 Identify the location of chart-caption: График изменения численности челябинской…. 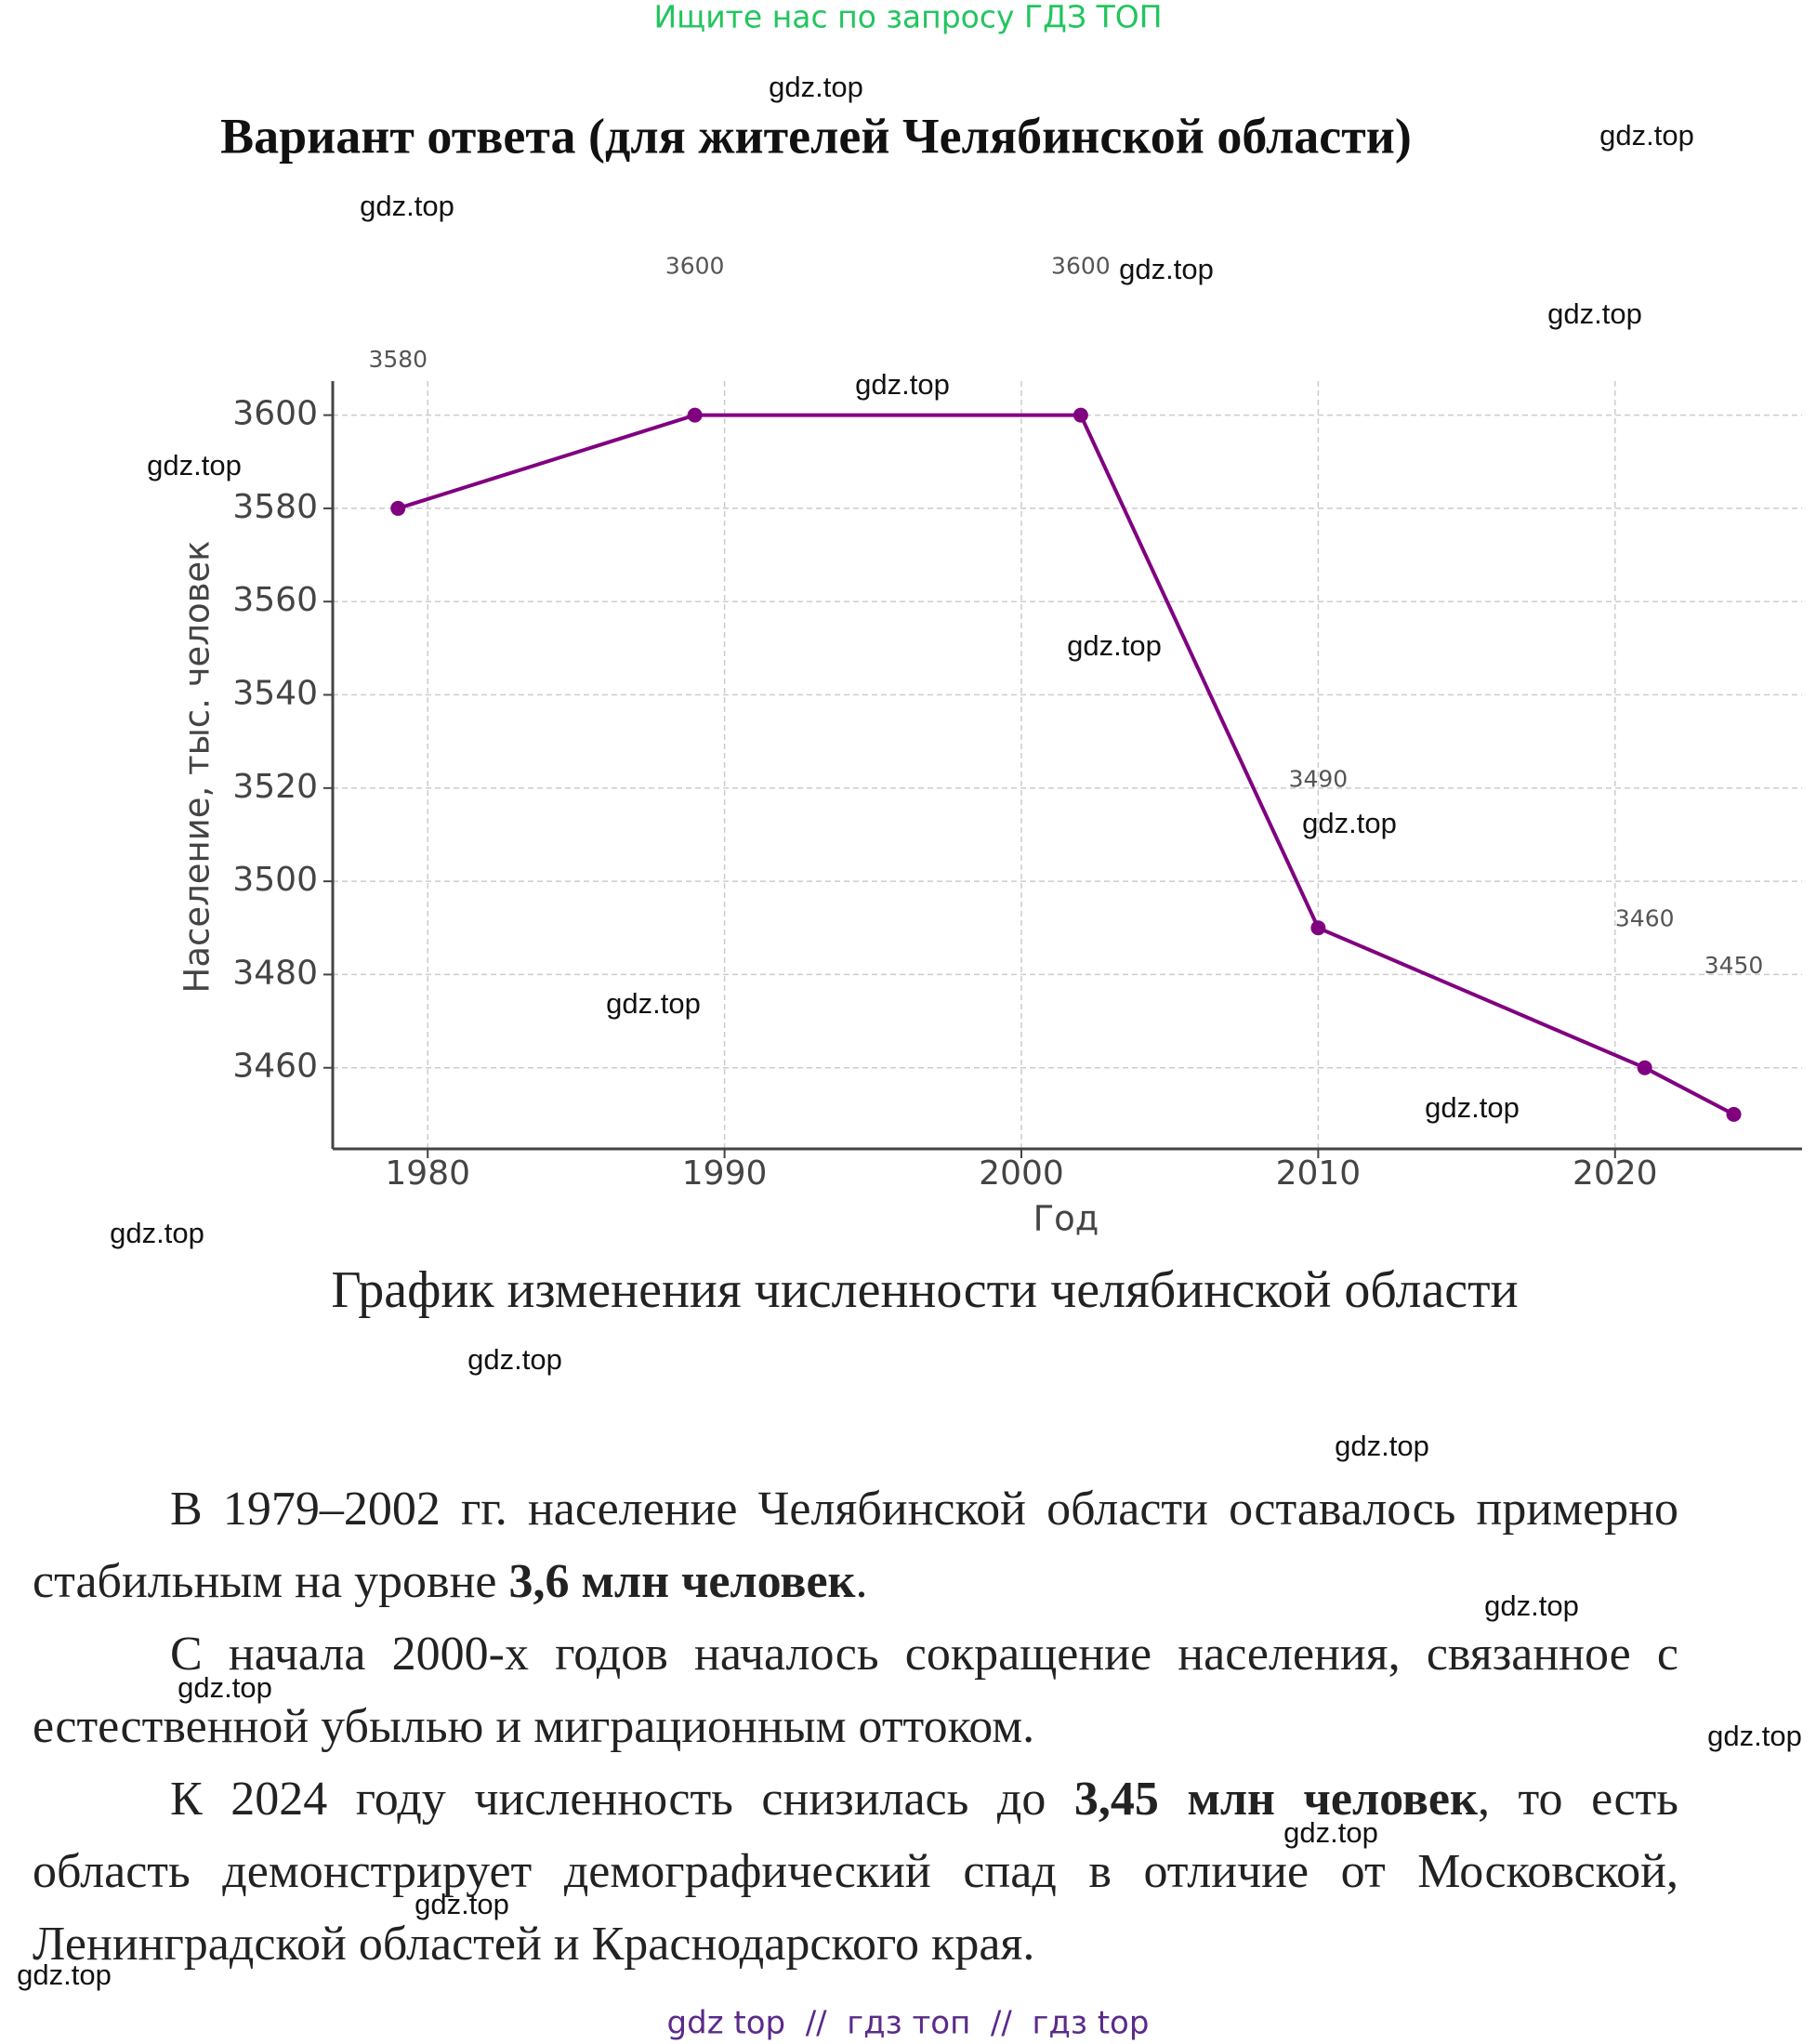
(925, 1290).